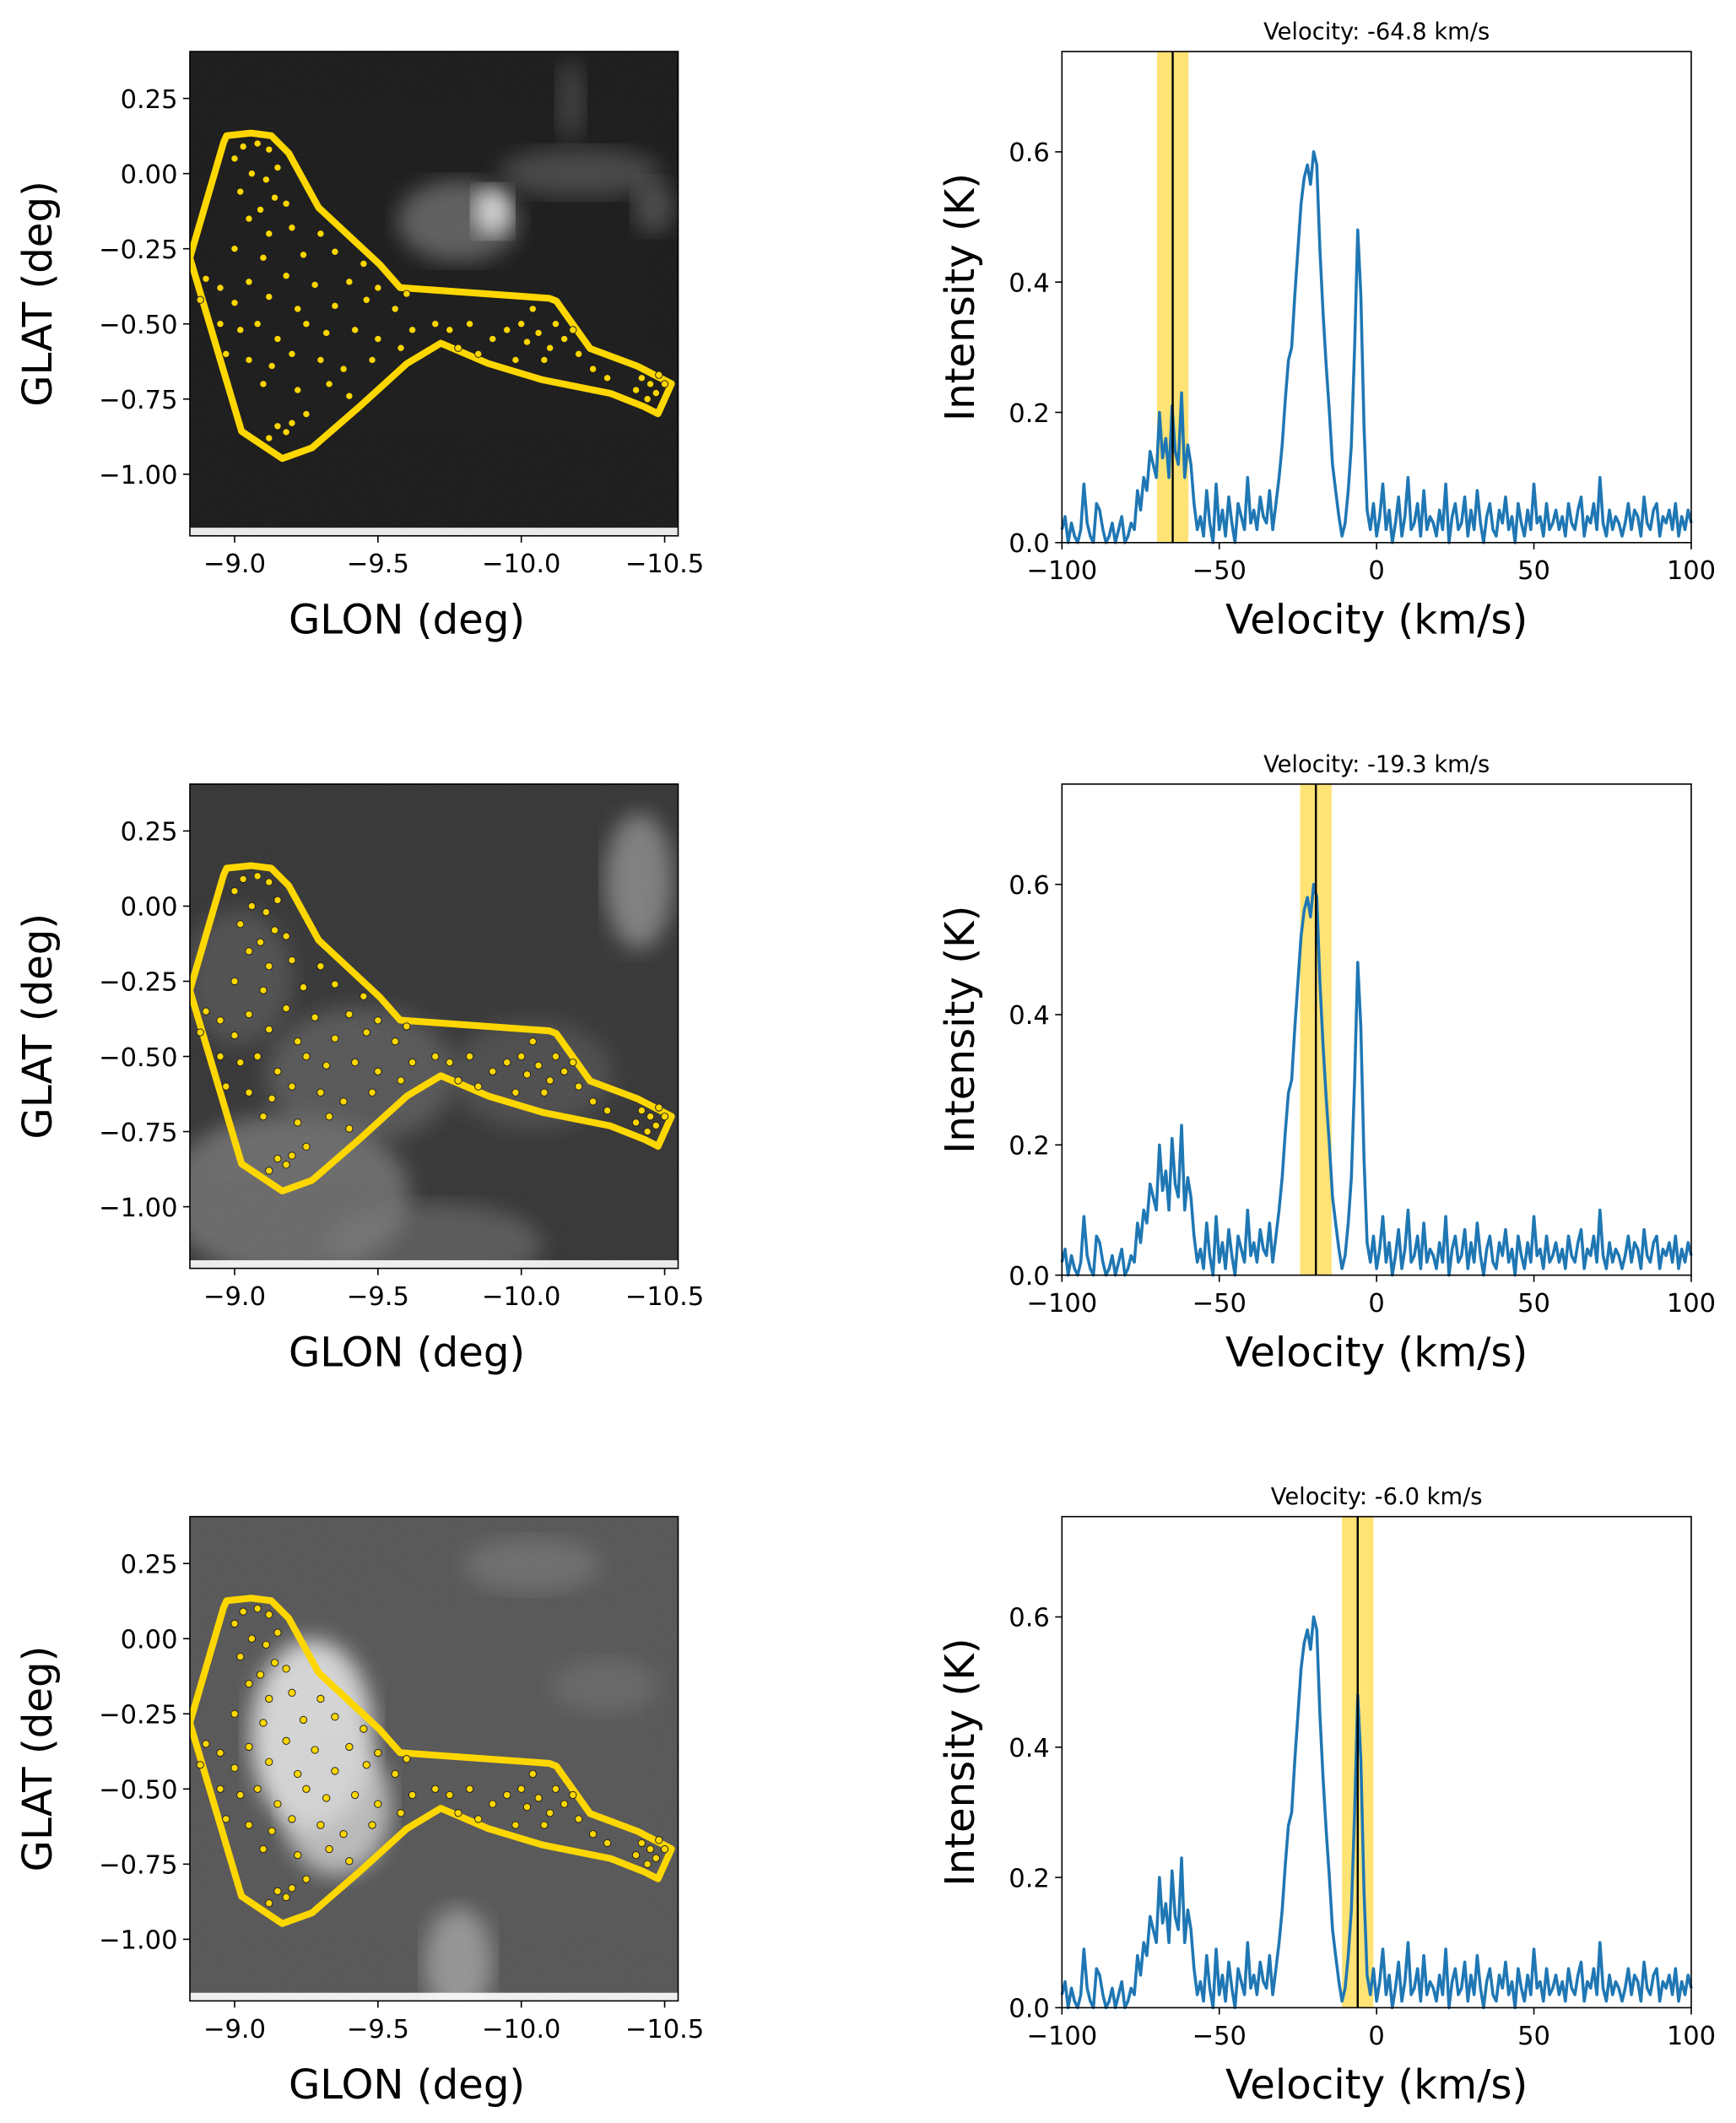 The width and height of the screenshot is (1736, 2123). What do you see at coordinates (1691, 1304) in the screenshot?
I see `x-tick-label: 100` at bounding box center [1691, 1304].